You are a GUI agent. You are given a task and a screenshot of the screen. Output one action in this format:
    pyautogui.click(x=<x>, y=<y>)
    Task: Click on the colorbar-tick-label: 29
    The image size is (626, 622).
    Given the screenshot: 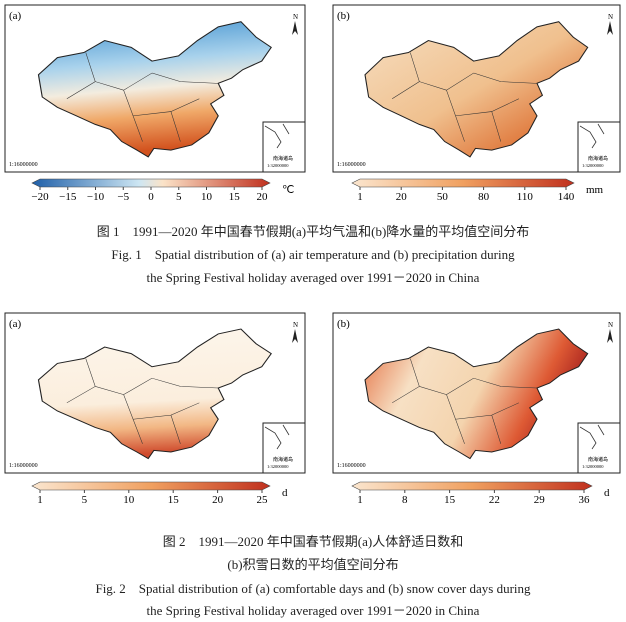 What is the action you would take?
    pyautogui.click(x=540, y=500)
    